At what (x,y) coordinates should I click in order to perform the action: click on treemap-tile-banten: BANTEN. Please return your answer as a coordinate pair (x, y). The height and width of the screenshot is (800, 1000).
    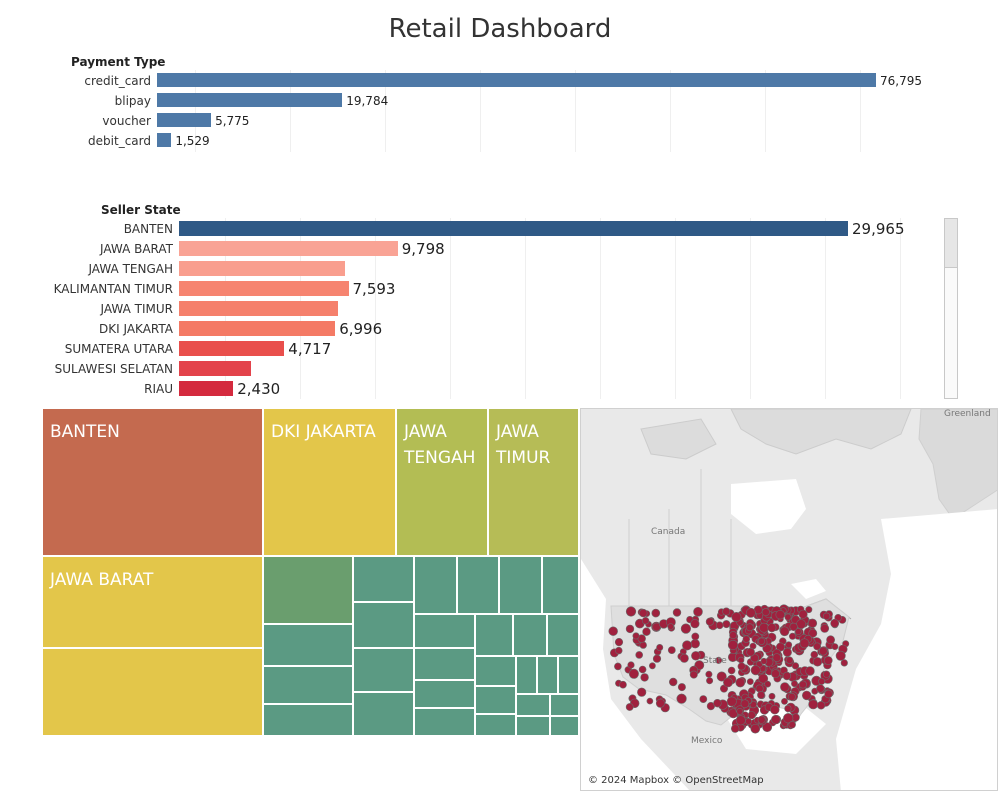
    Looking at the image, I should click on (152, 482).